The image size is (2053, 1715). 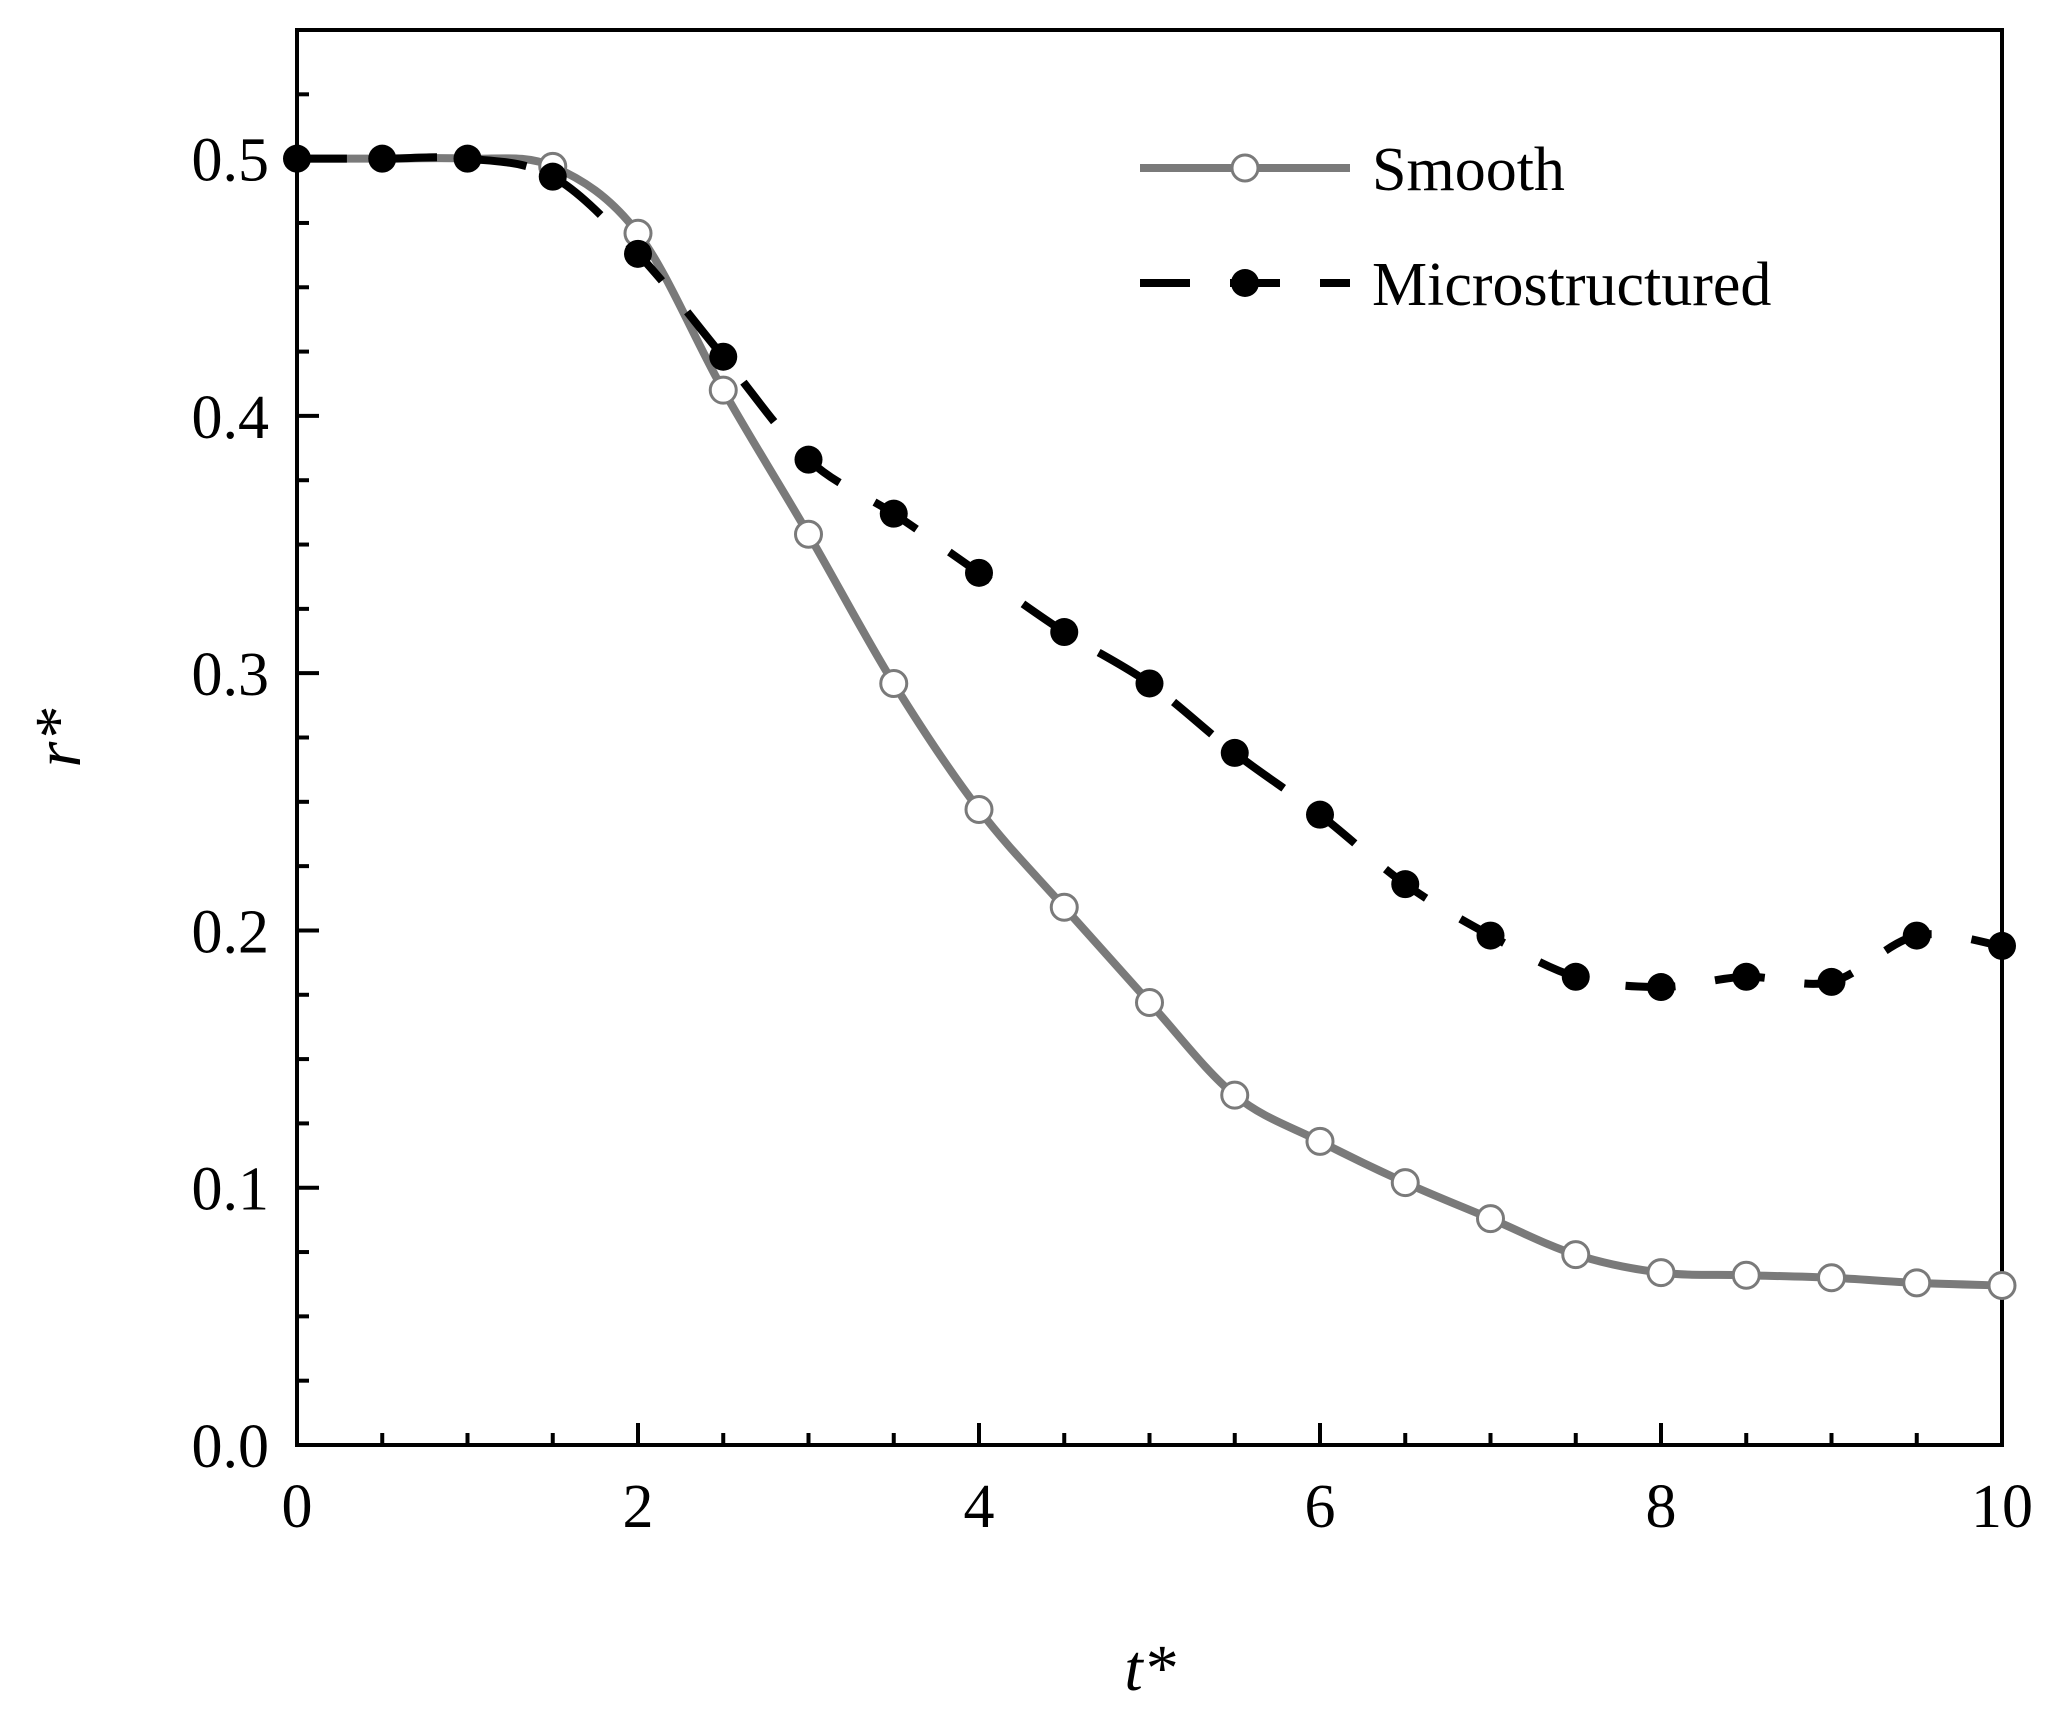 What do you see at coordinates (638, 1507) in the screenshot?
I see `x-tick-label: 2` at bounding box center [638, 1507].